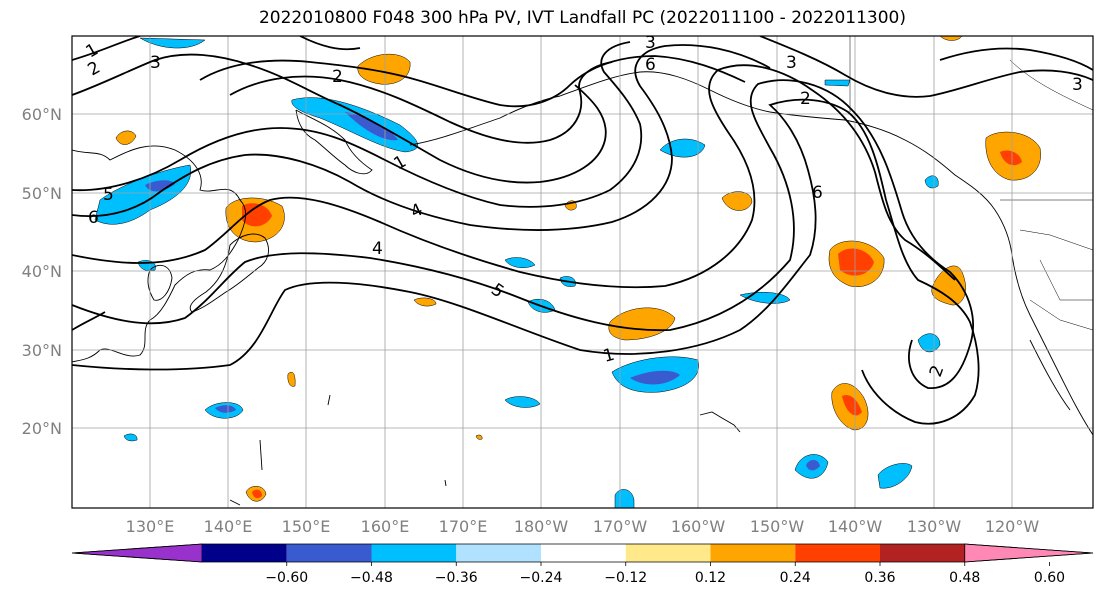  Describe the element at coordinates (286, 578) in the screenshot. I see `colorbar-tick-label: −0.60` at that location.